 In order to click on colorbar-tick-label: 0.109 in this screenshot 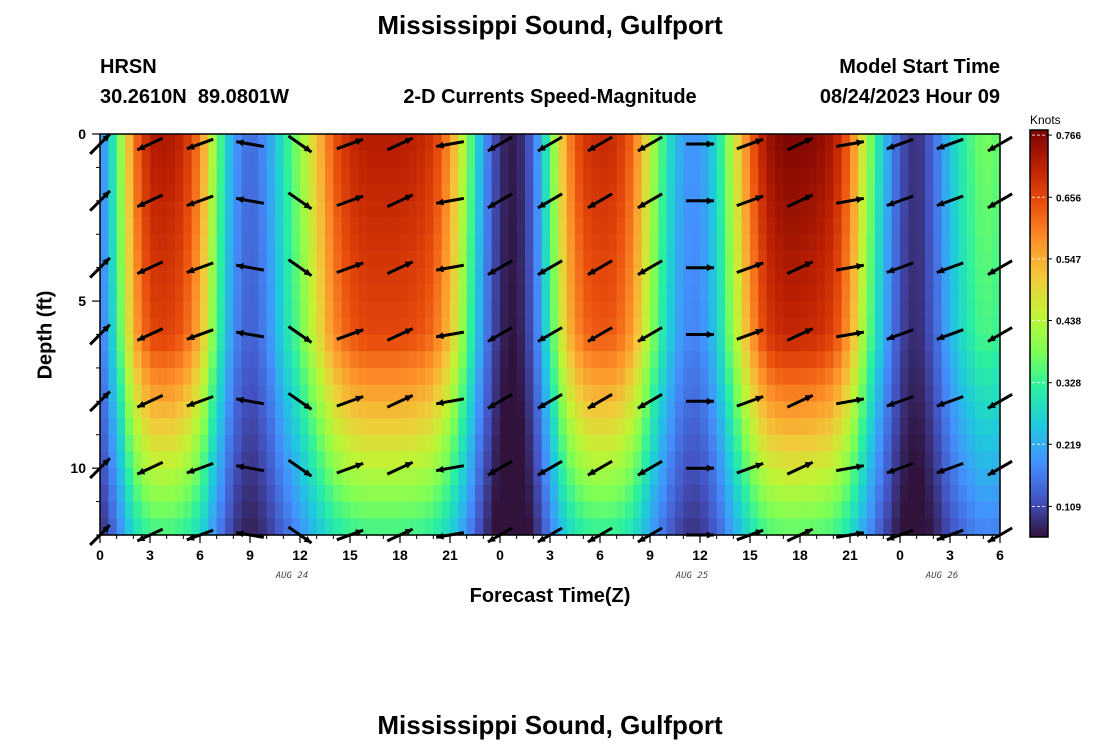, I will do `click(1068, 507)`.